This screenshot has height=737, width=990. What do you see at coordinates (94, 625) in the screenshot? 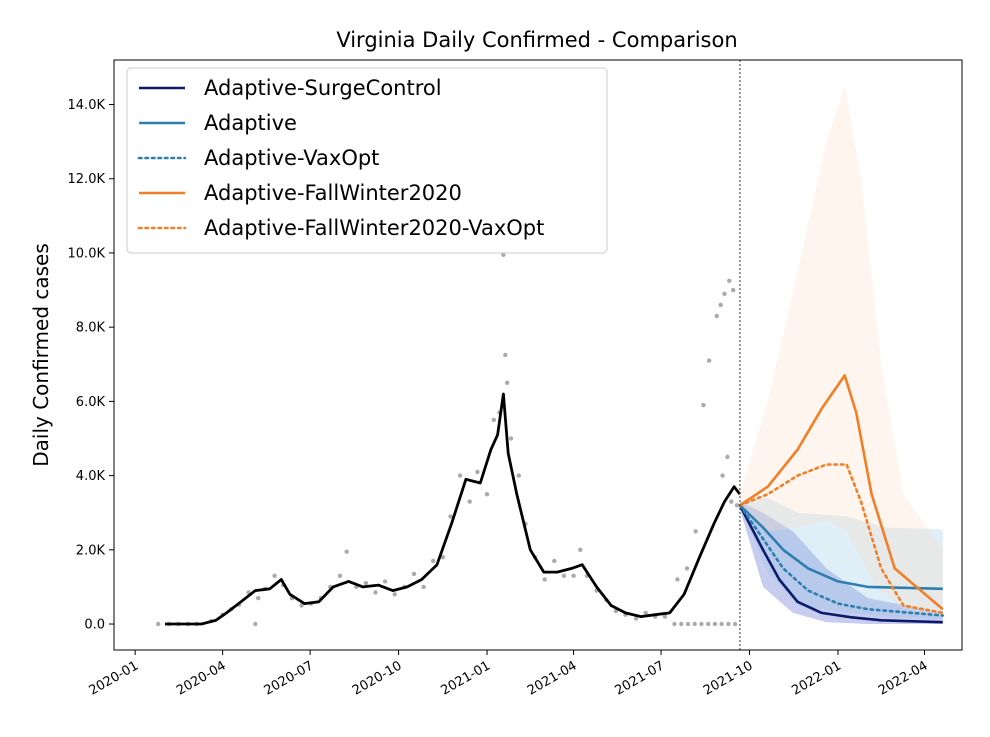
I see `y-tick-label: 0.0` at bounding box center [94, 625].